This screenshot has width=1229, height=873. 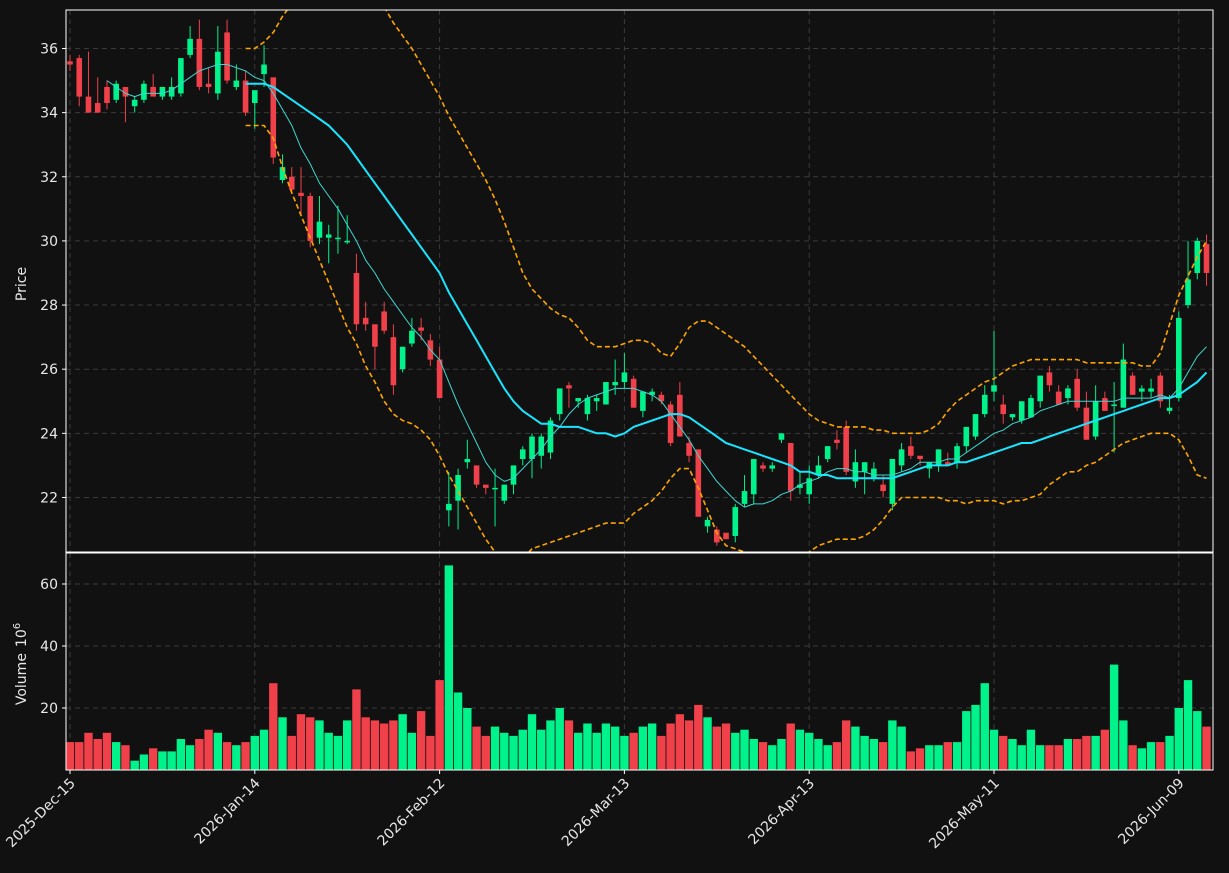 What do you see at coordinates (49, 434) in the screenshot?
I see `price-ytick-label: 24` at bounding box center [49, 434].